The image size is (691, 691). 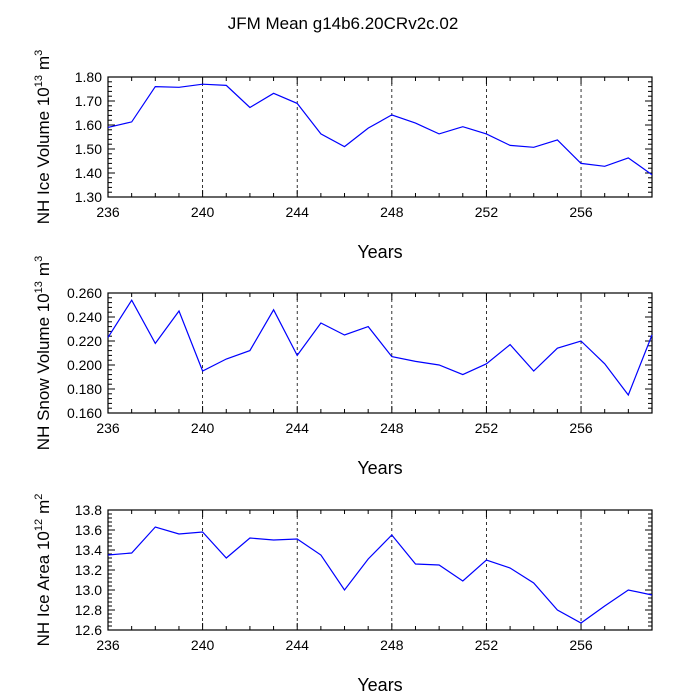 What do you see at coordinates (343, 23) in the screenshot?
I see `figure-title: JFM Mean g14b6.20CRv2c.02` at bounding box center [343, 23].